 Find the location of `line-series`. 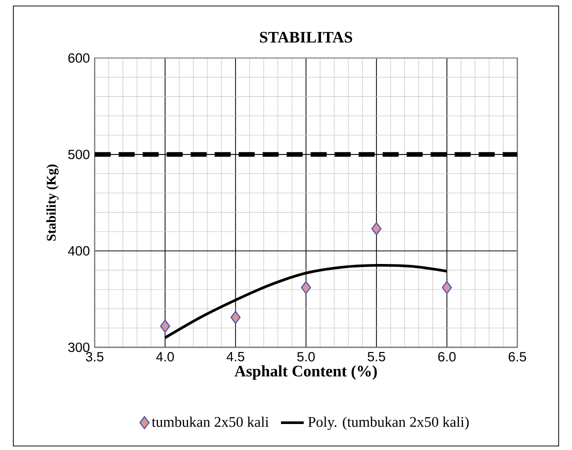

line-series is located at coordinates (306, 302).